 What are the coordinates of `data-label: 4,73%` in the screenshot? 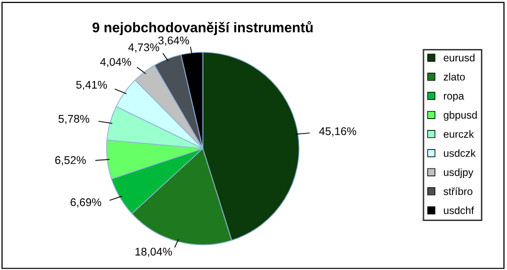 It's located at (144, 48).